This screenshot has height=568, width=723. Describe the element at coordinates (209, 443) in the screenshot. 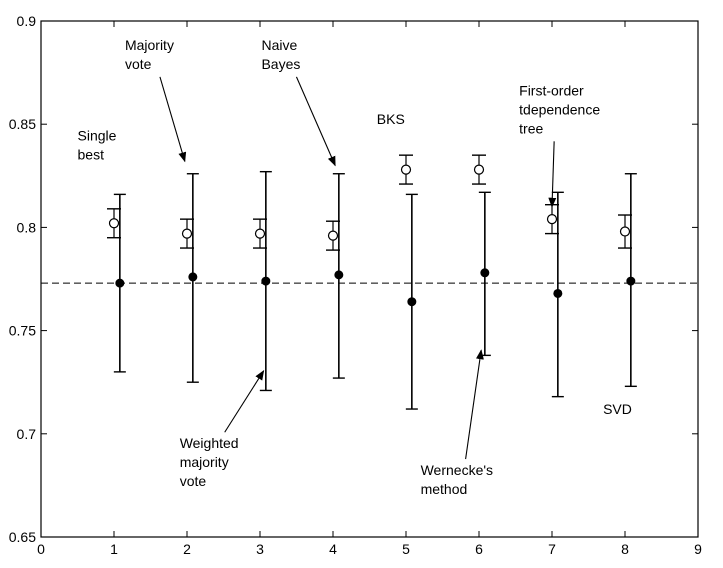

I see `annotation-line: Weighted` at that location.